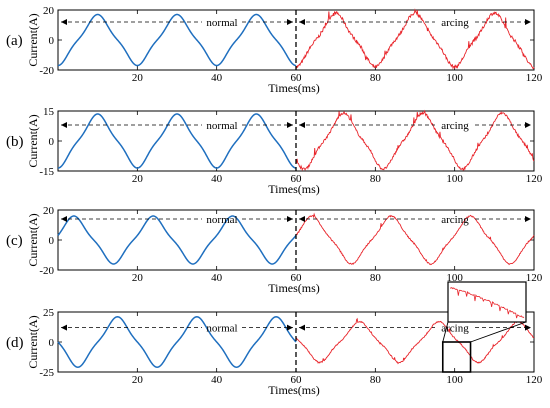  What do you see at coordinates (15, 343) in the screenshot?
I see `panel-label: (d)` at bounding box center [15, 343].